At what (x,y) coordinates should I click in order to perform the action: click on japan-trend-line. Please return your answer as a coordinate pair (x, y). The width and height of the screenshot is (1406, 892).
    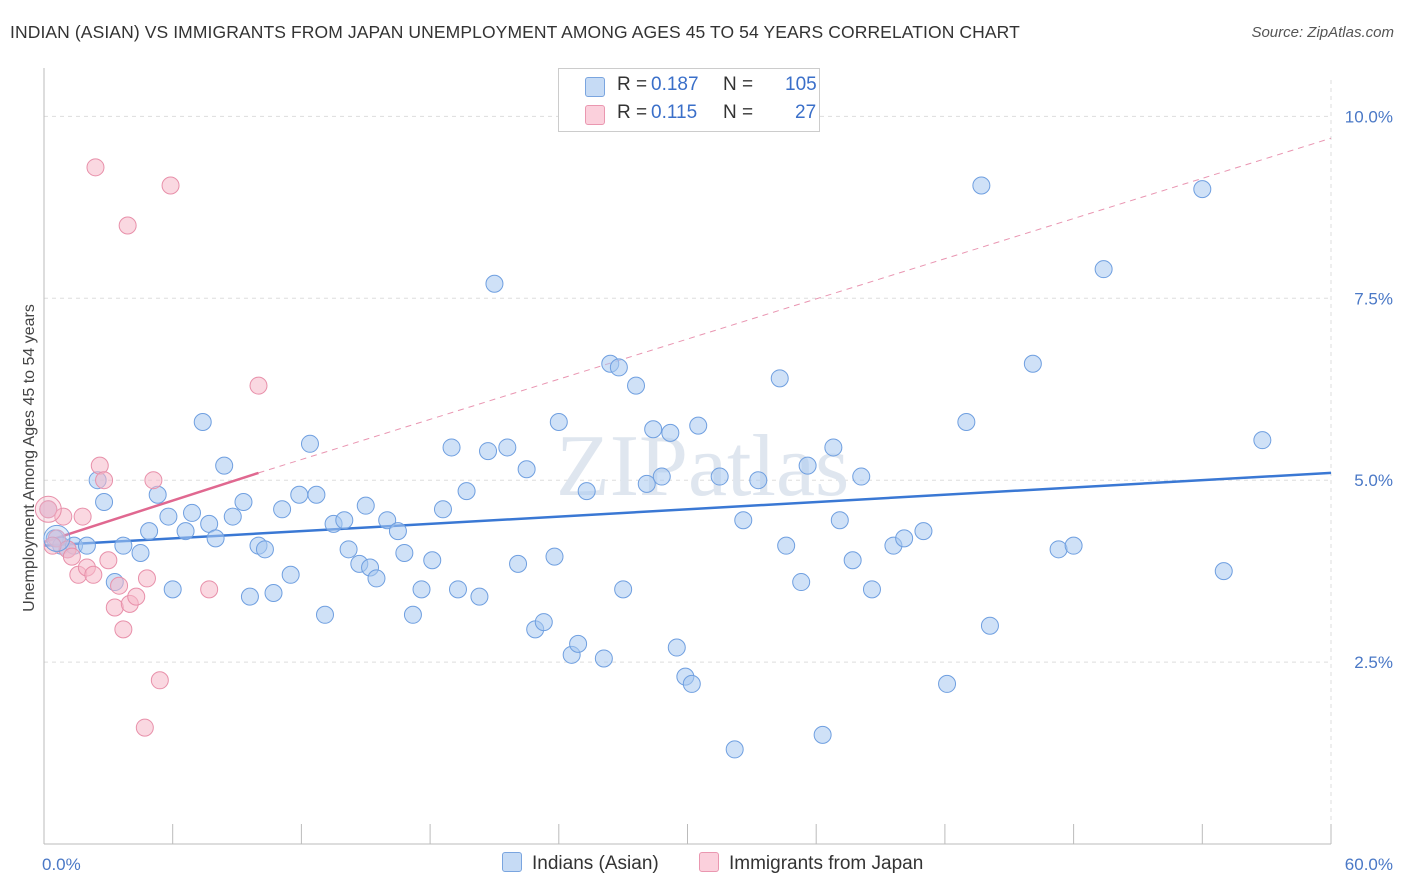
    Looking at the image, I should click on (151, 507).